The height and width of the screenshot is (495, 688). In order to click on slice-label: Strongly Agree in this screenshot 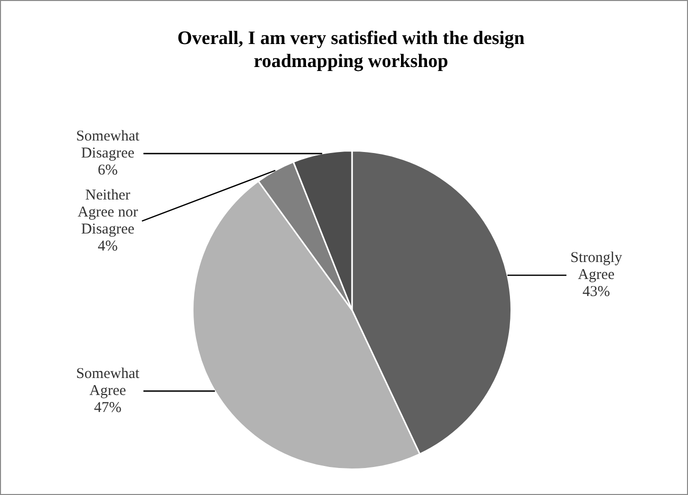, I will do `click(596, 267)`.